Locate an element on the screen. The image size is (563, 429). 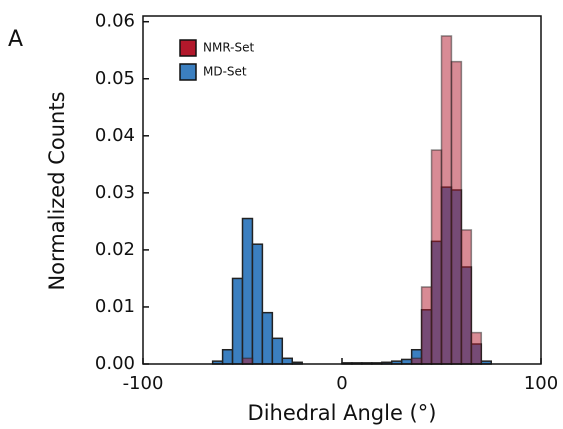
panel-label: A is located at coordinates (15, 39).